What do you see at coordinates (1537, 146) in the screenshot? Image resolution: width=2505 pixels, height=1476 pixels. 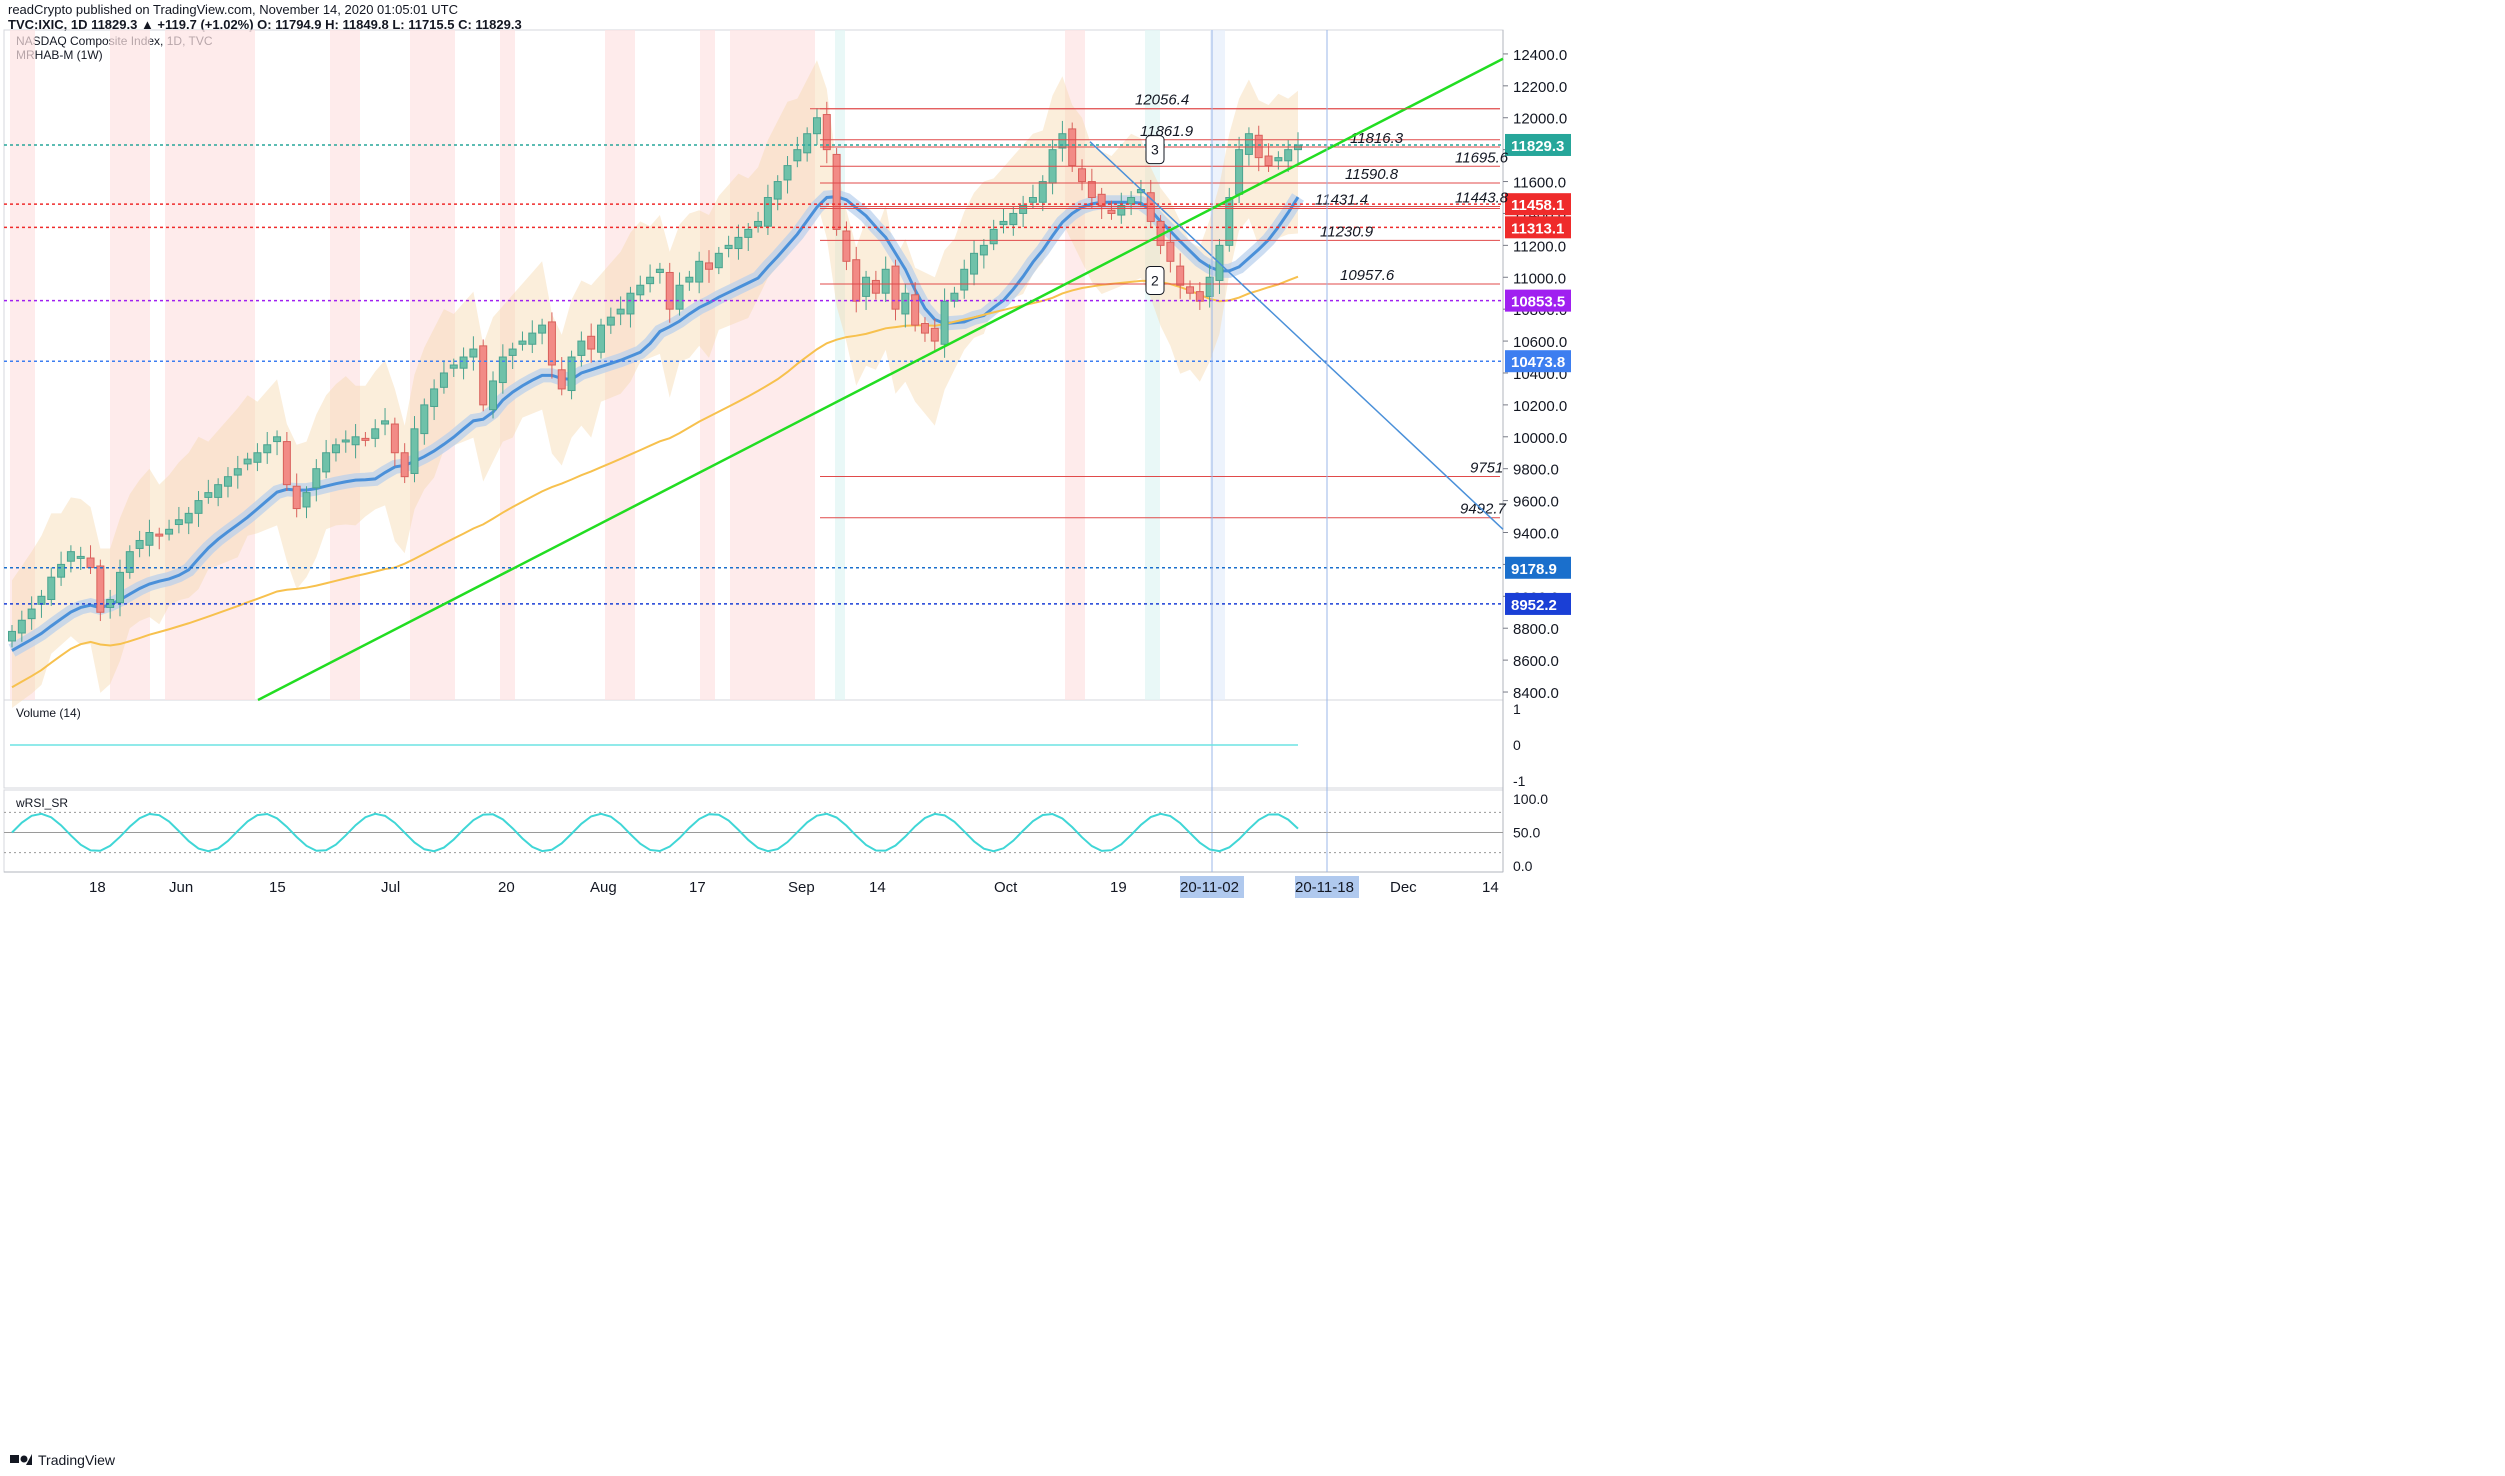 I see `price-tag-label: 11829.3` at bounding box center [1537, 146].